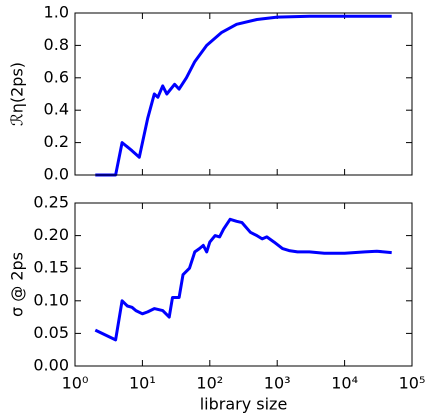 The height and width of the screenshot is (419, 436). What do you see at coordinates (142, 383) in the screenshot?
I see `x-tick-label: 10¹` at bounding box center [142, 383].